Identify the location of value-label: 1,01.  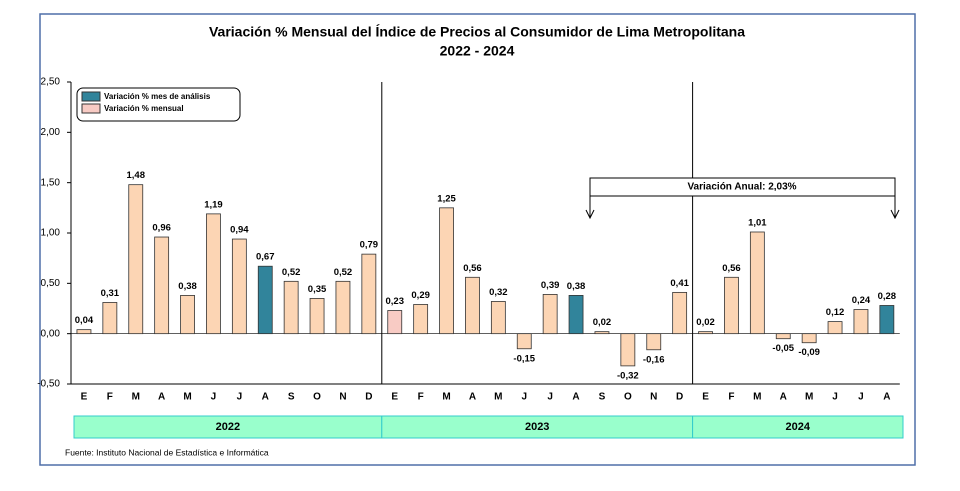
(757, 223).